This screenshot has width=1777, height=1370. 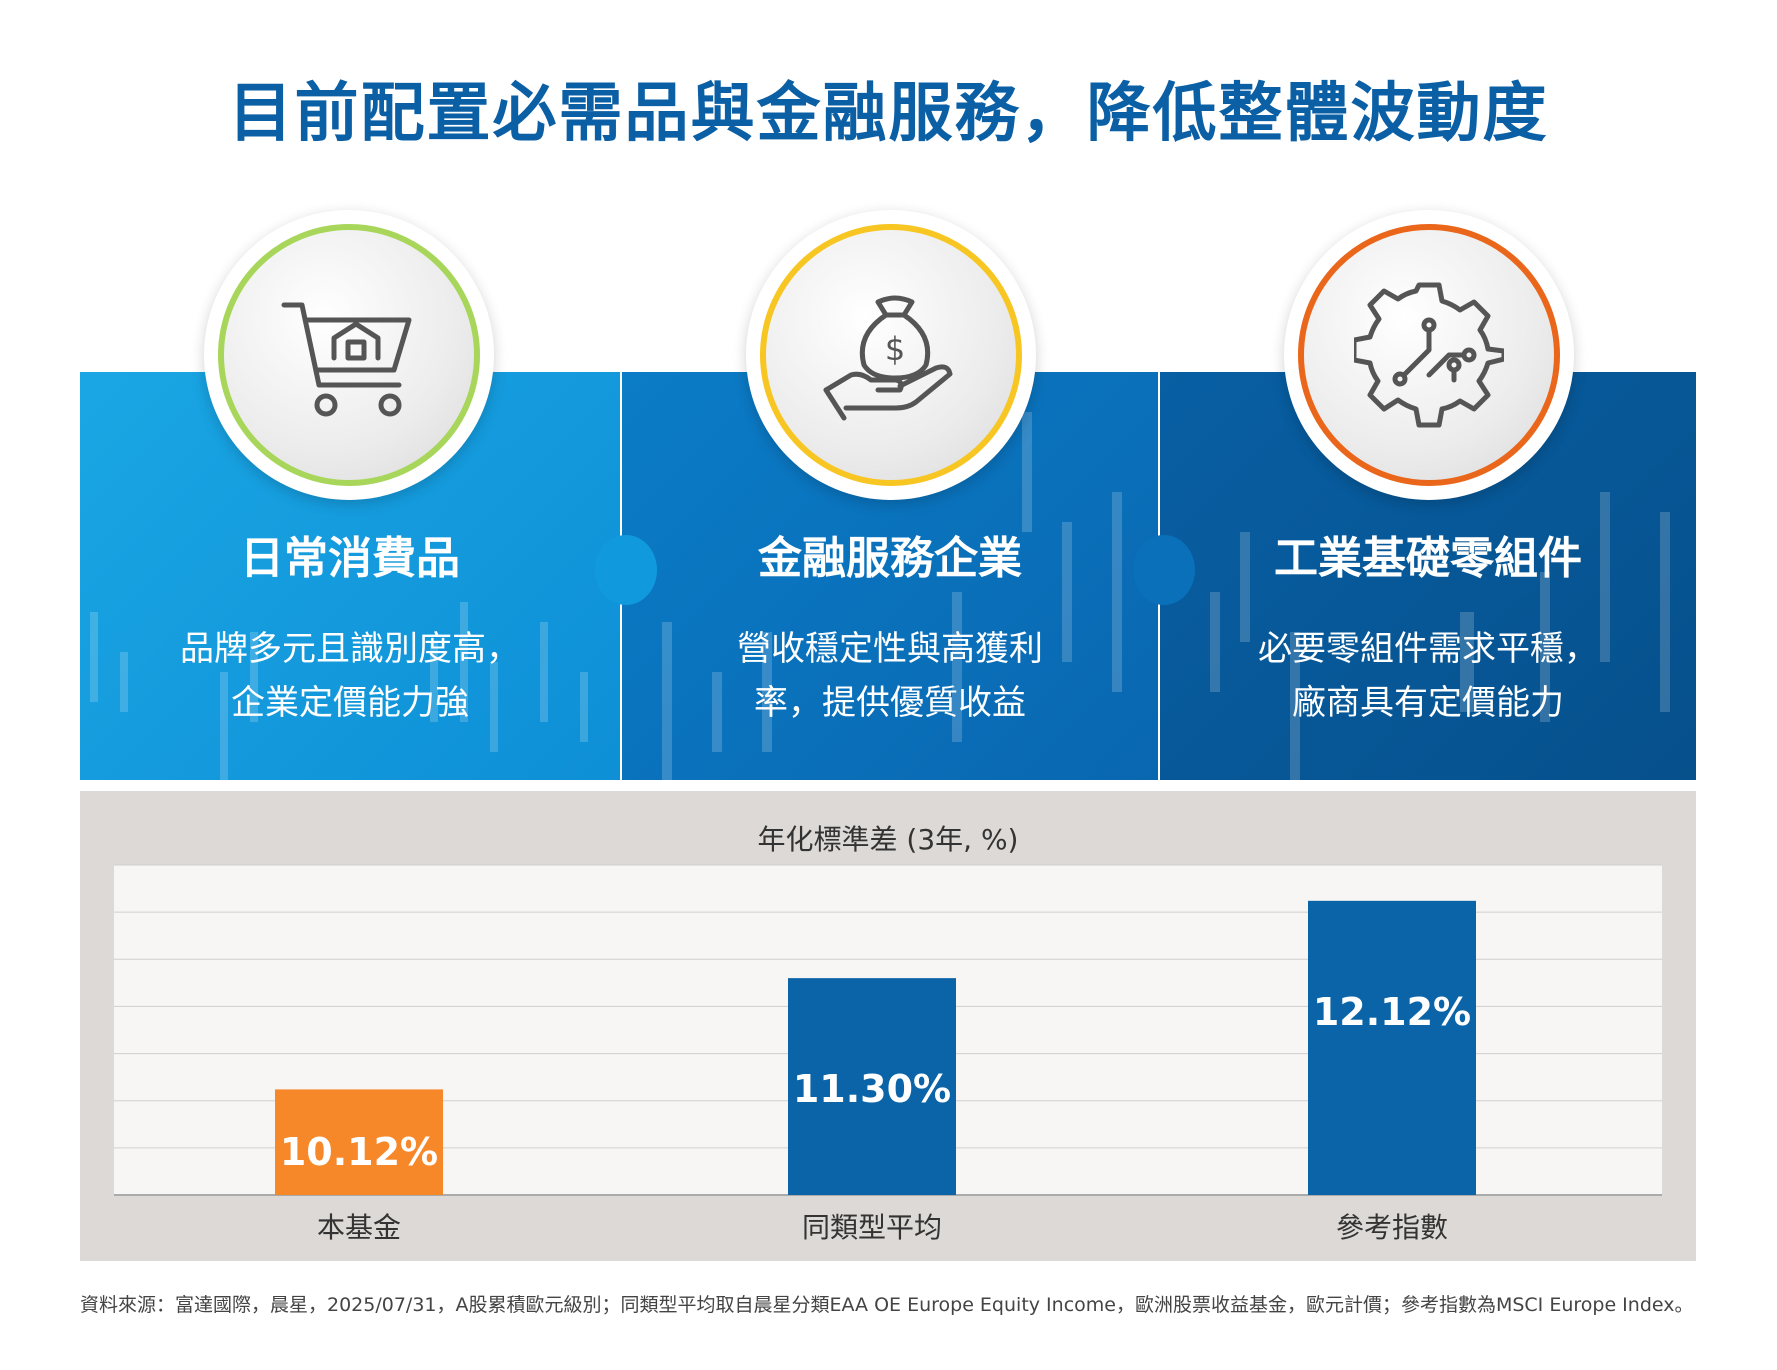 What do you see at coordinates (872, 1227) in the screenshot?
I see `category-label: 同類型平均` at bounding box center [872, 1227].